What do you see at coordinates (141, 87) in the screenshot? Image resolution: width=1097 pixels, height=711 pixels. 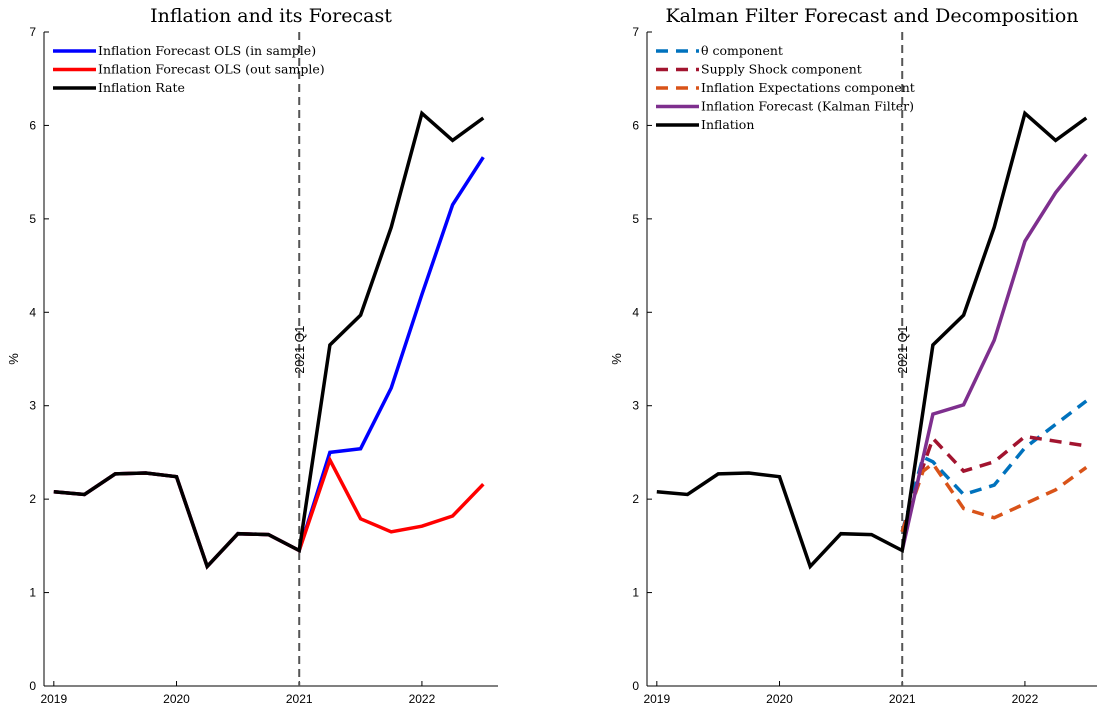 I see `legend-label-3: Inflation Rate` at bounding box center [141, 87].